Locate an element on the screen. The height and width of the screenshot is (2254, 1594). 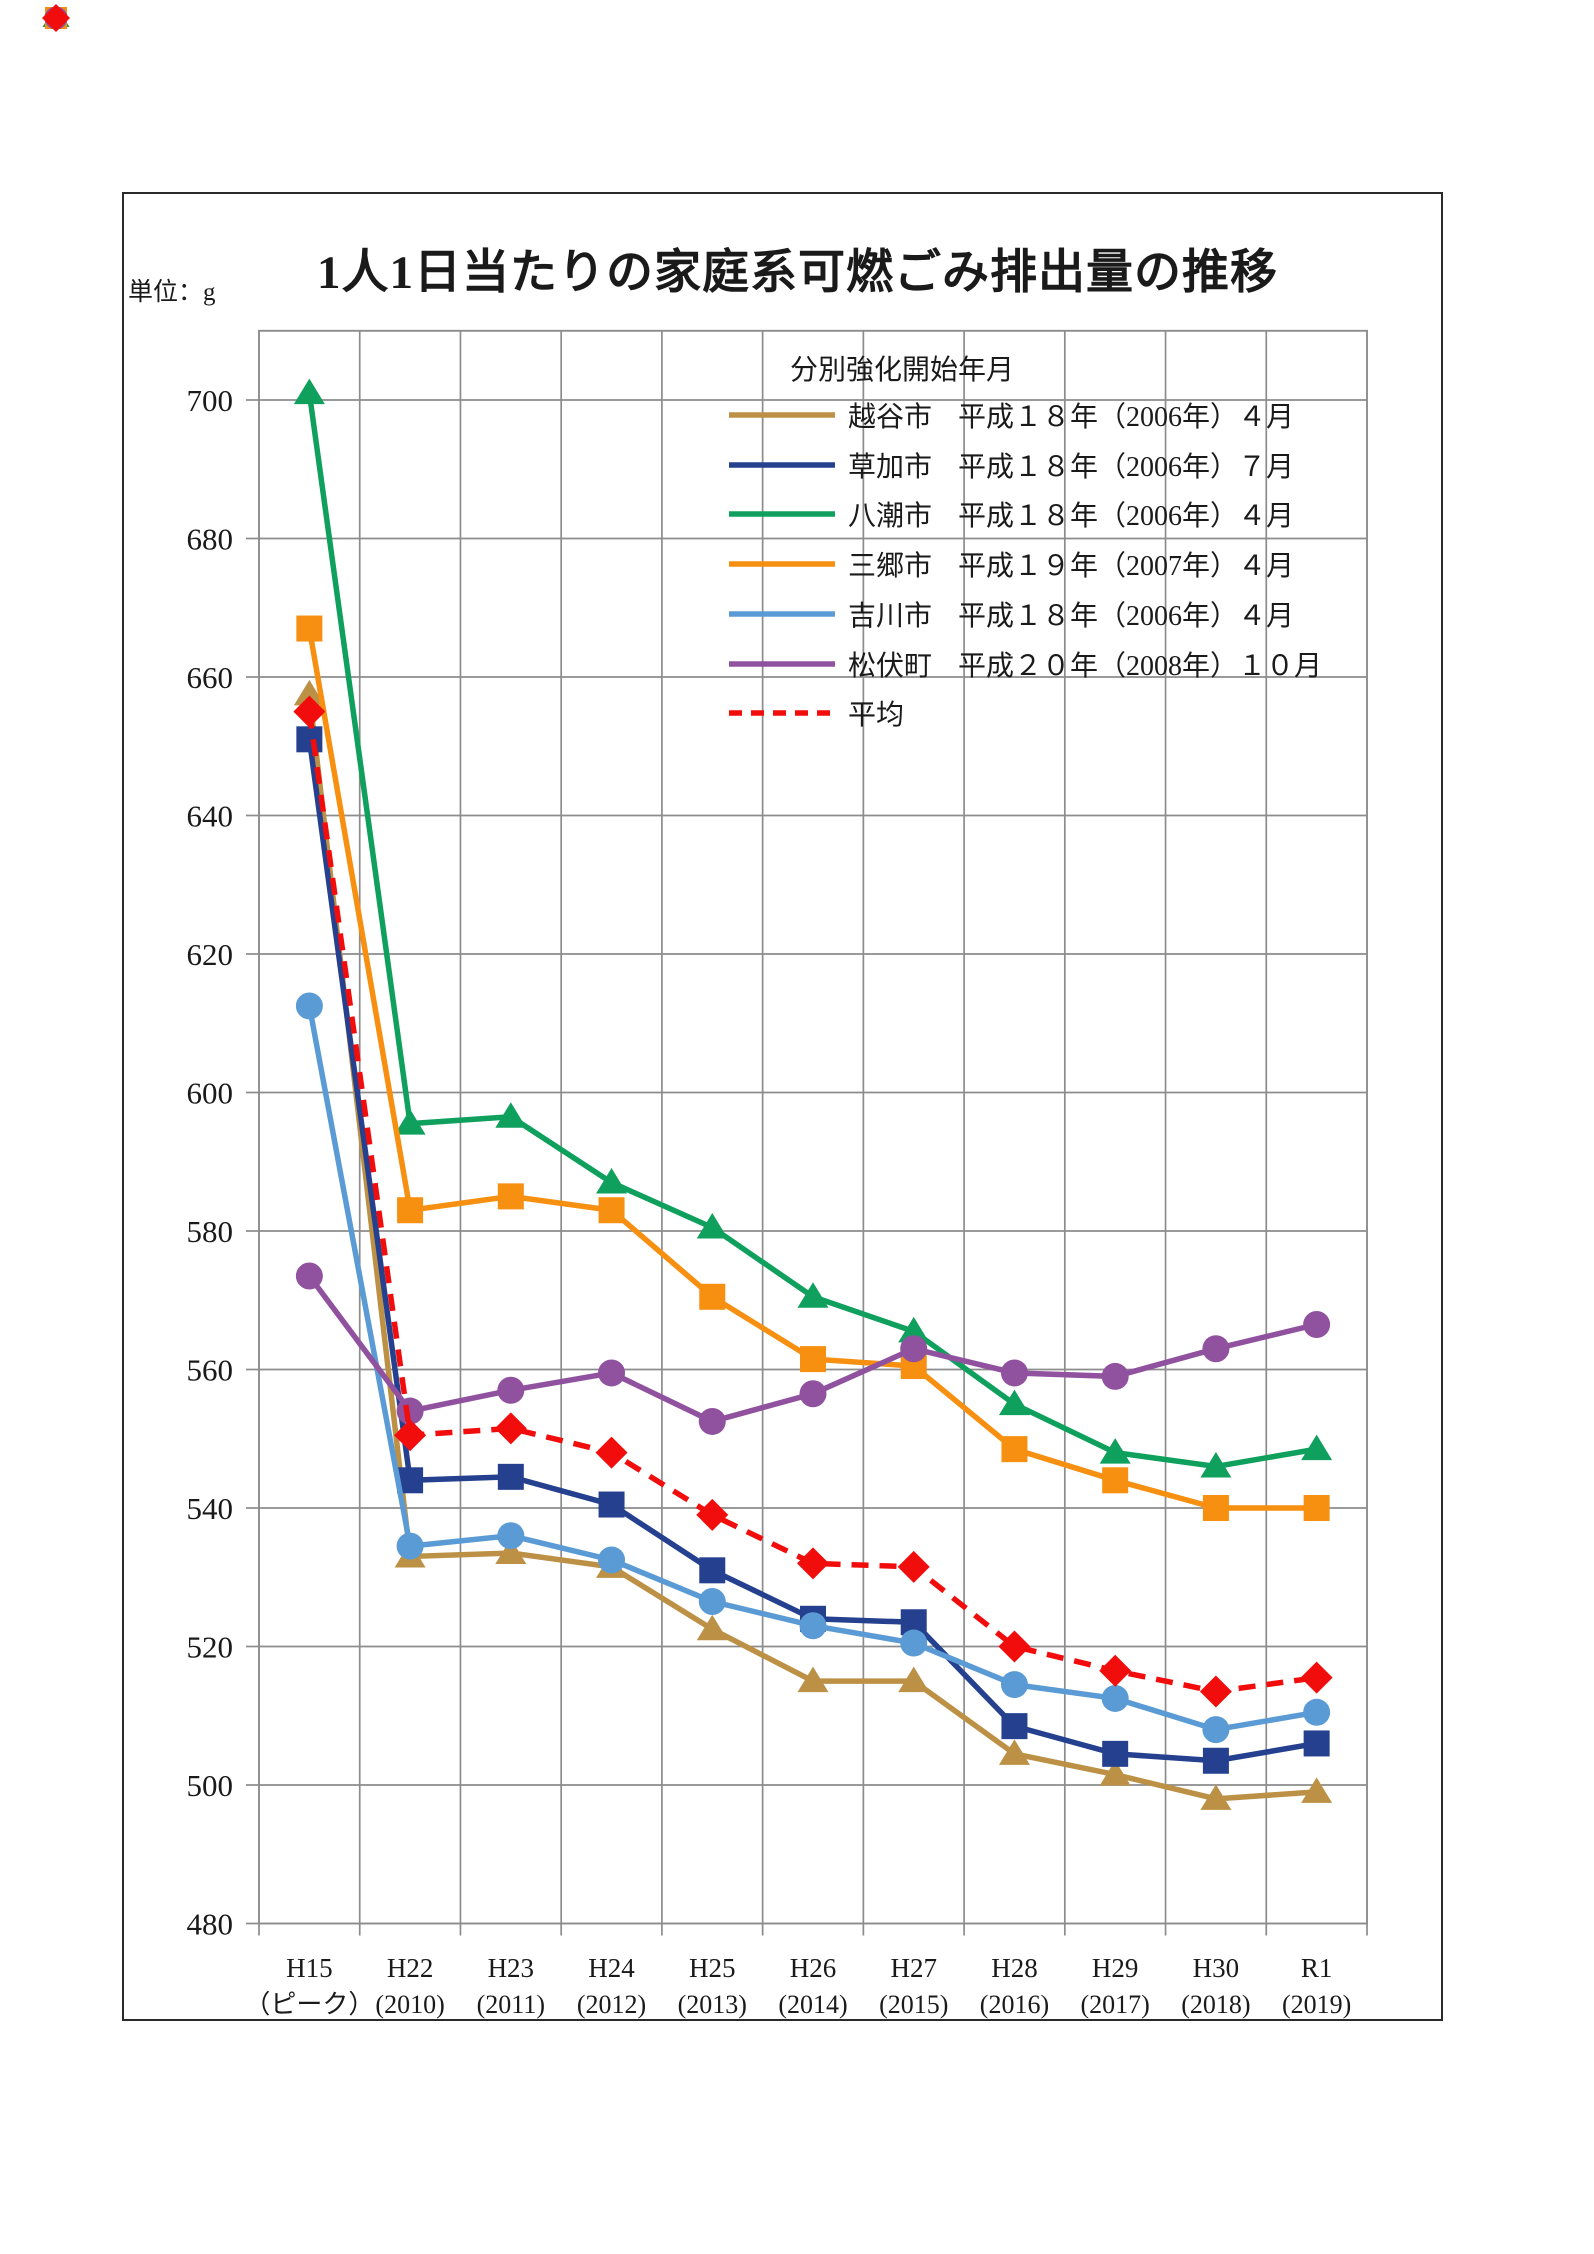
legend-row-yoshikawa: 吉川市 平成１８年（2006年）４月 is located at coordinates (1010, 614).